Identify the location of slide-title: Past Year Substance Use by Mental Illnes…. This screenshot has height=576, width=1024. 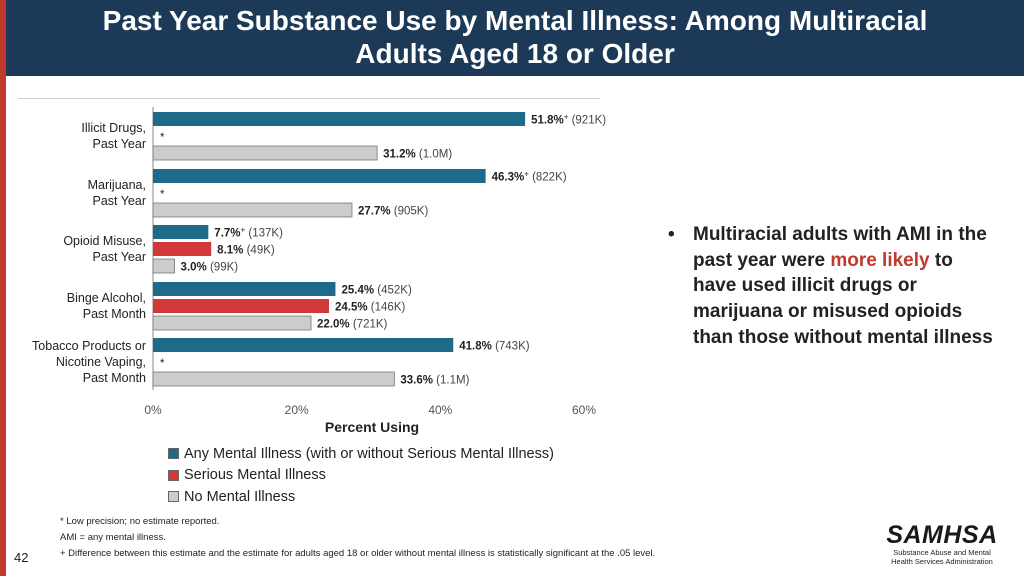
(515, 37).